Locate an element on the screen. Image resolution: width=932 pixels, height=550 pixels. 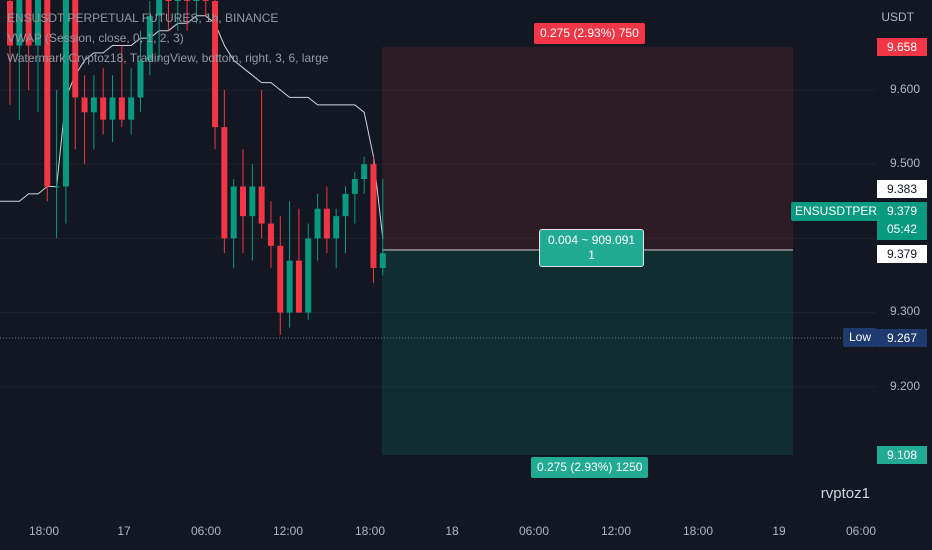
time-tick: 17 is located at coordinates (124, 531).